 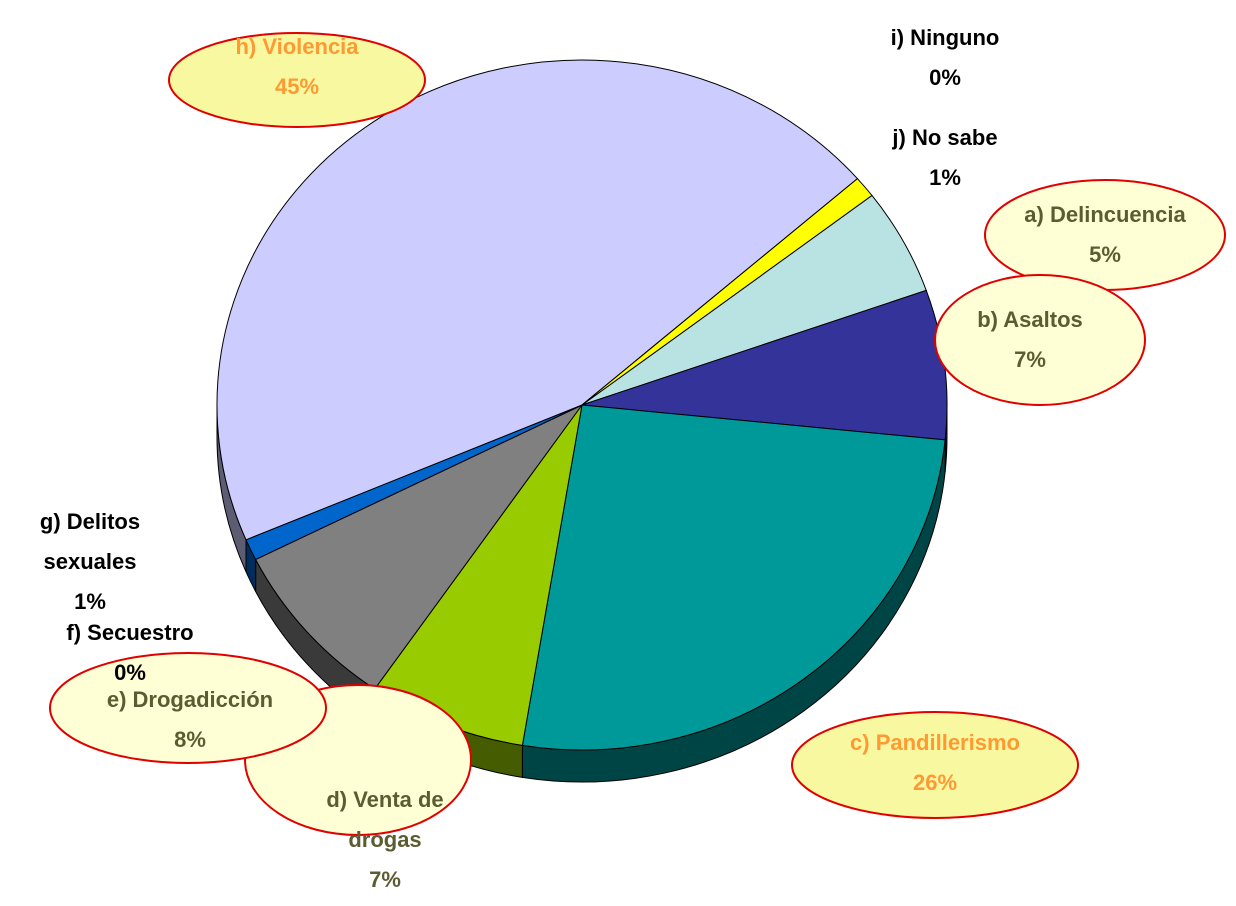 I want to click on slice-label: g) Delitos sexuales 1%, so click(x=90, y=562).